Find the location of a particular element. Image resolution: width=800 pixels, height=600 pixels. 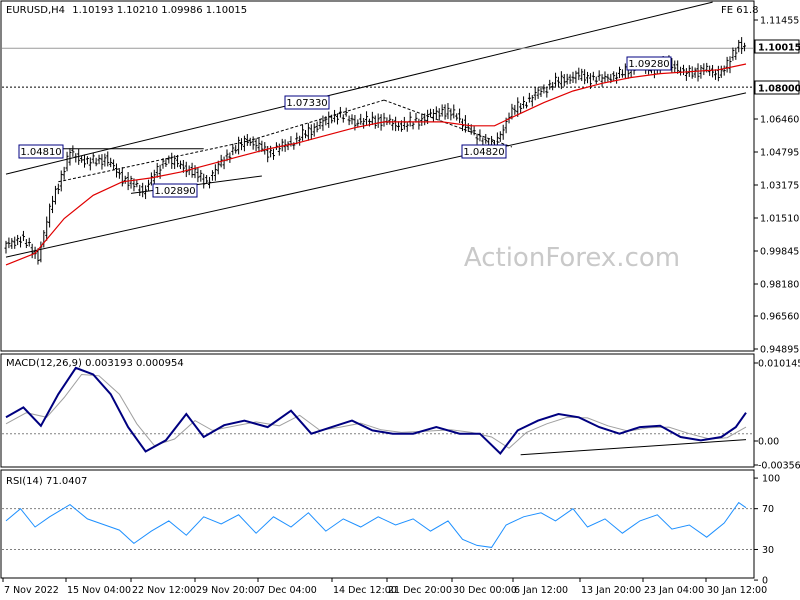

rsi-line is located at coordinates (376, 524).